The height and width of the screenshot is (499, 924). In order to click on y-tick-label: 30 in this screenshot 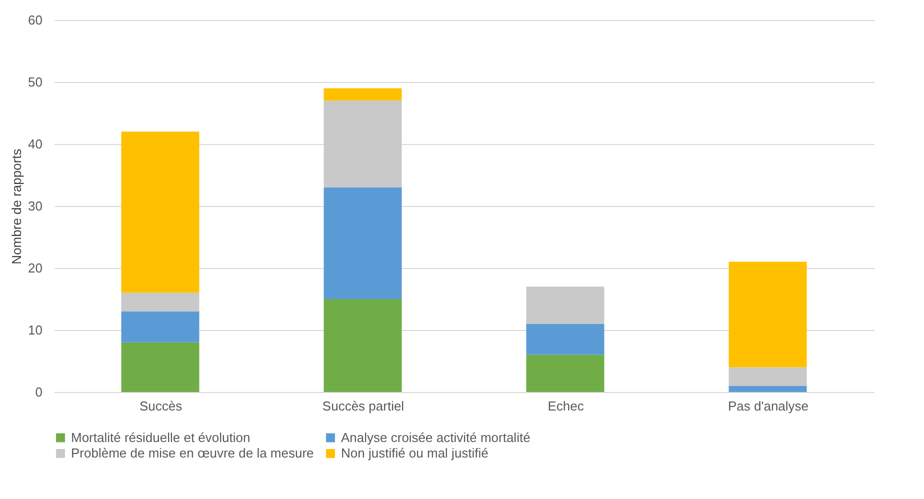, I will do `click(35, 206)`.